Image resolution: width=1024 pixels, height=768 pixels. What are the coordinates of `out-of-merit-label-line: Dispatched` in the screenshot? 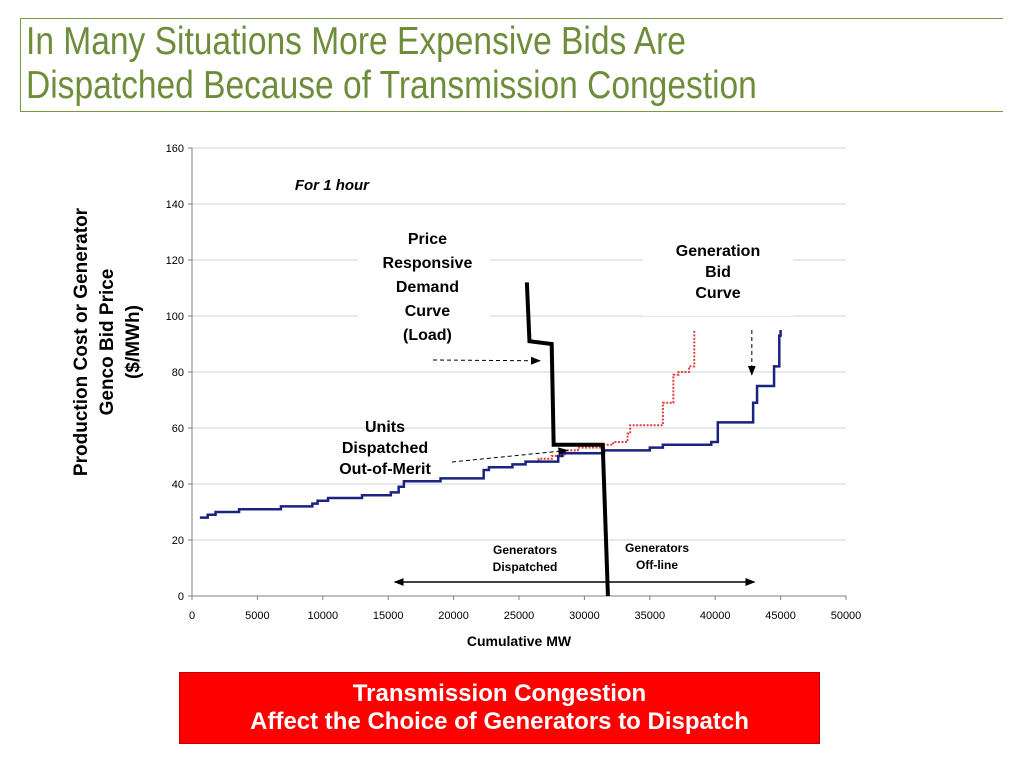 It's located at (385, 448).